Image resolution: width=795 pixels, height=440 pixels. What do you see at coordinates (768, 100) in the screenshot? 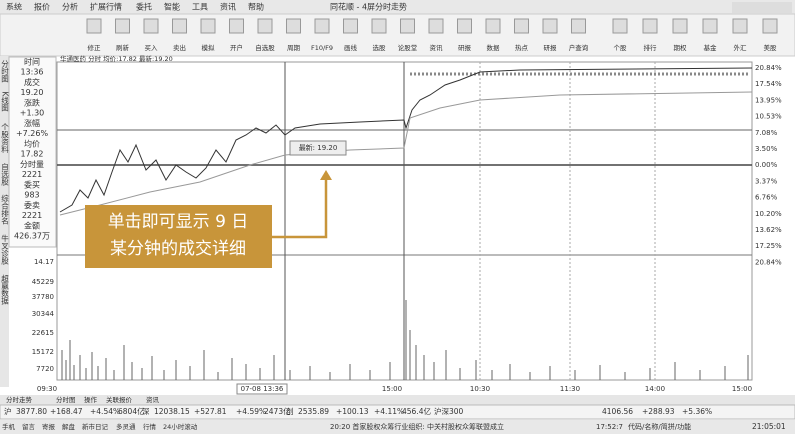
I see `right-axis-label: 13.95%` at bounding box center [768, 100].